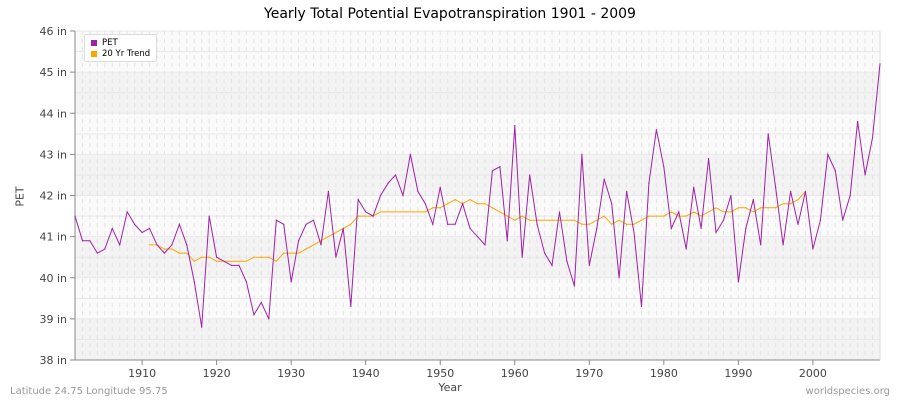 The image size is (900, 400). What do you see at coordinates (664, 373) in the screenshot?
I see `x-tick-label: 1980` at bounding box center [664, 373].